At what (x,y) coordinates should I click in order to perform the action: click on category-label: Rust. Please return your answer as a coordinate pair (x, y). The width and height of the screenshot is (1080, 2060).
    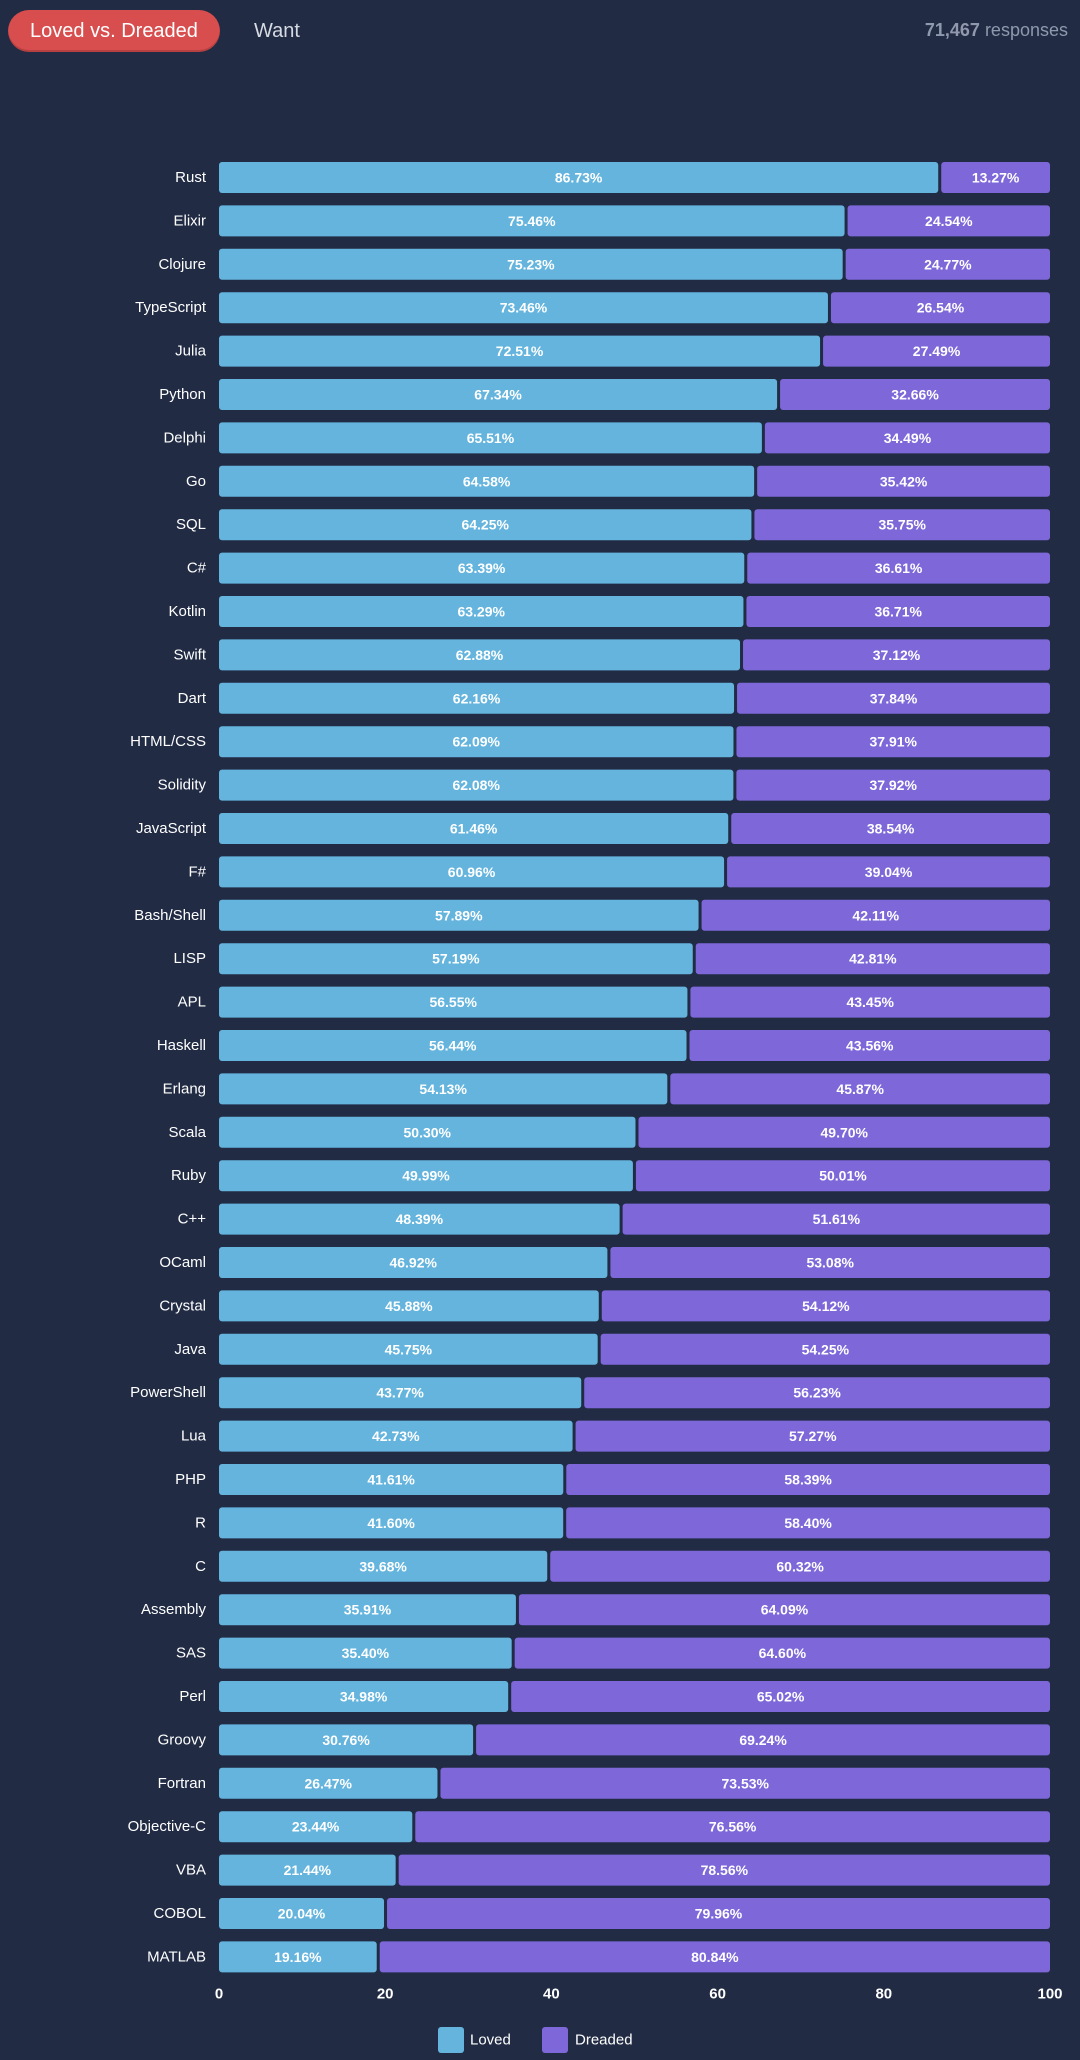
    Looking at the image, I should click on (191, 177).